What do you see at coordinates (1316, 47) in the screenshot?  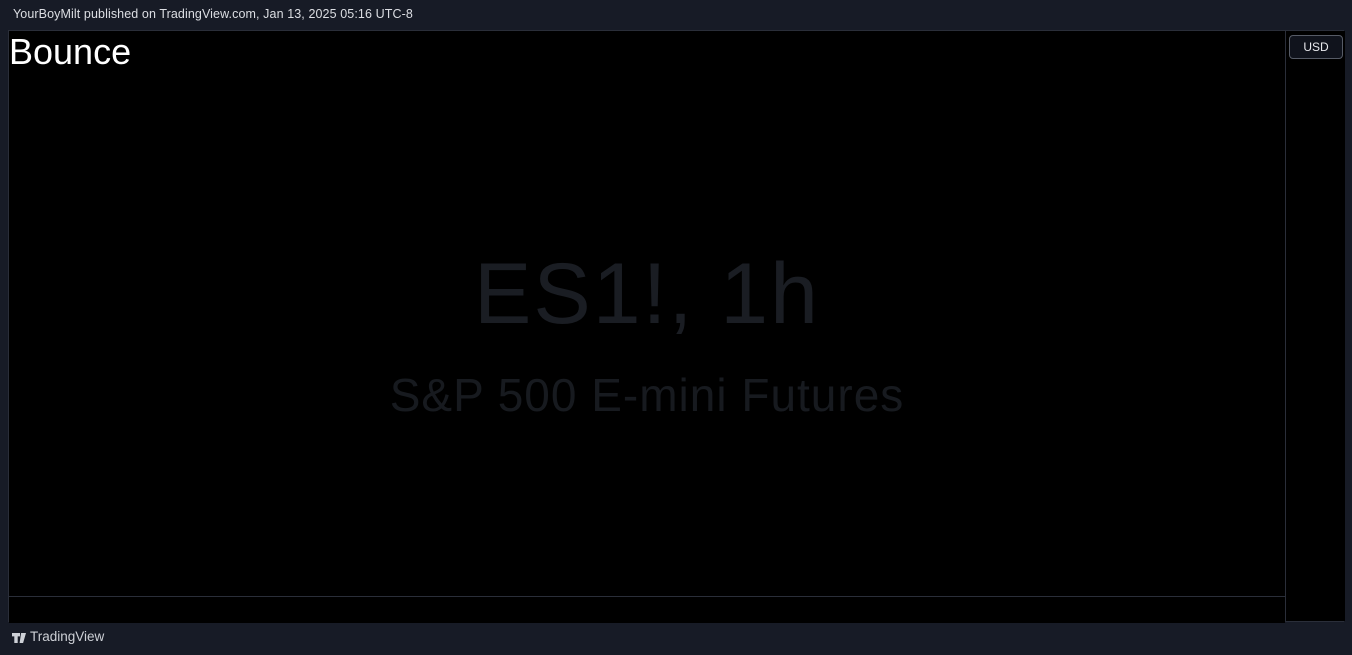 I see `currency-usd-button: USD` at bounding box center [1316, 47].